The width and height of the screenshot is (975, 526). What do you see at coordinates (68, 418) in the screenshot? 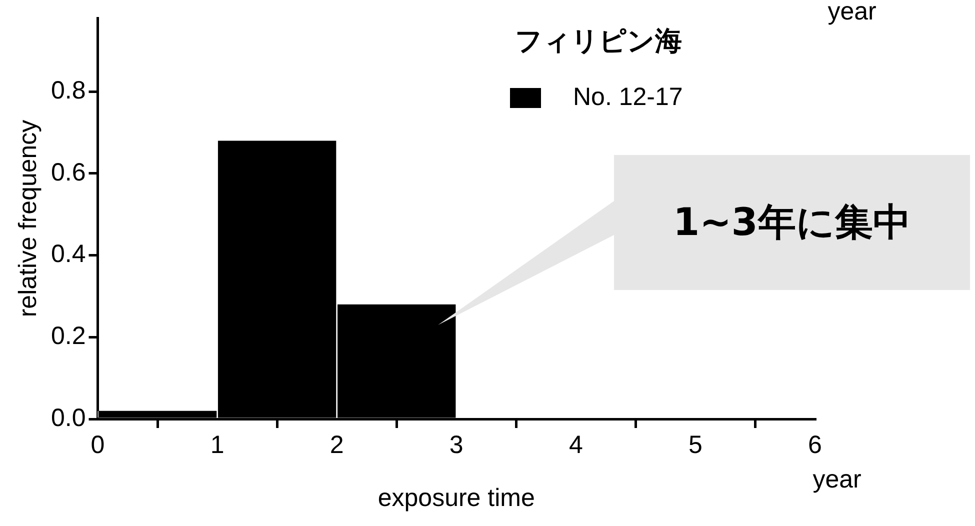
I see `y-tick-label: 0.0` at bounding box center [68, 418].